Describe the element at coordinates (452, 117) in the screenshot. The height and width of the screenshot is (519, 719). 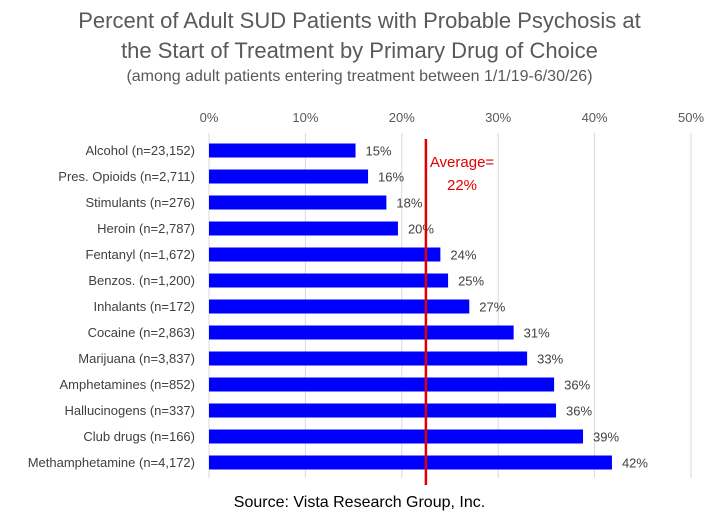
I see `x-axis-ticks: 0% 10% 20% 30% 40% 50%` at that location.